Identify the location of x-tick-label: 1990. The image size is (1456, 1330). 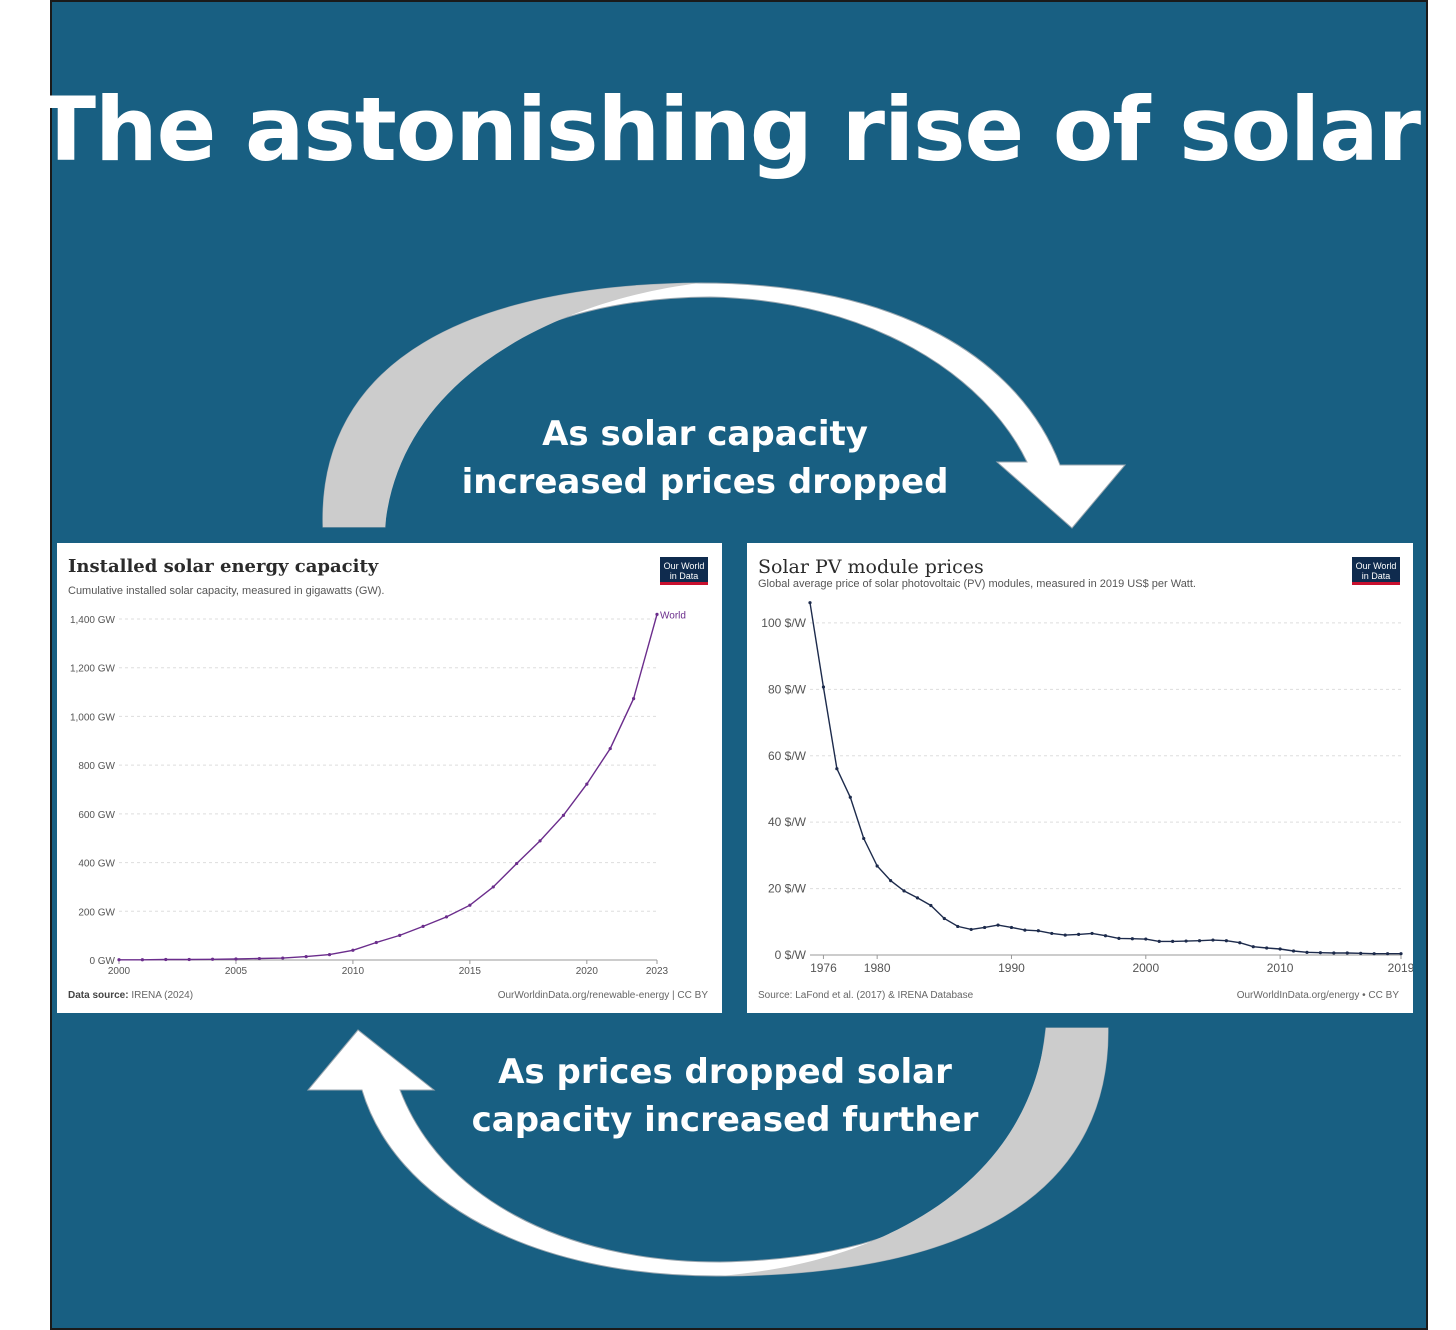
(1011, 968).